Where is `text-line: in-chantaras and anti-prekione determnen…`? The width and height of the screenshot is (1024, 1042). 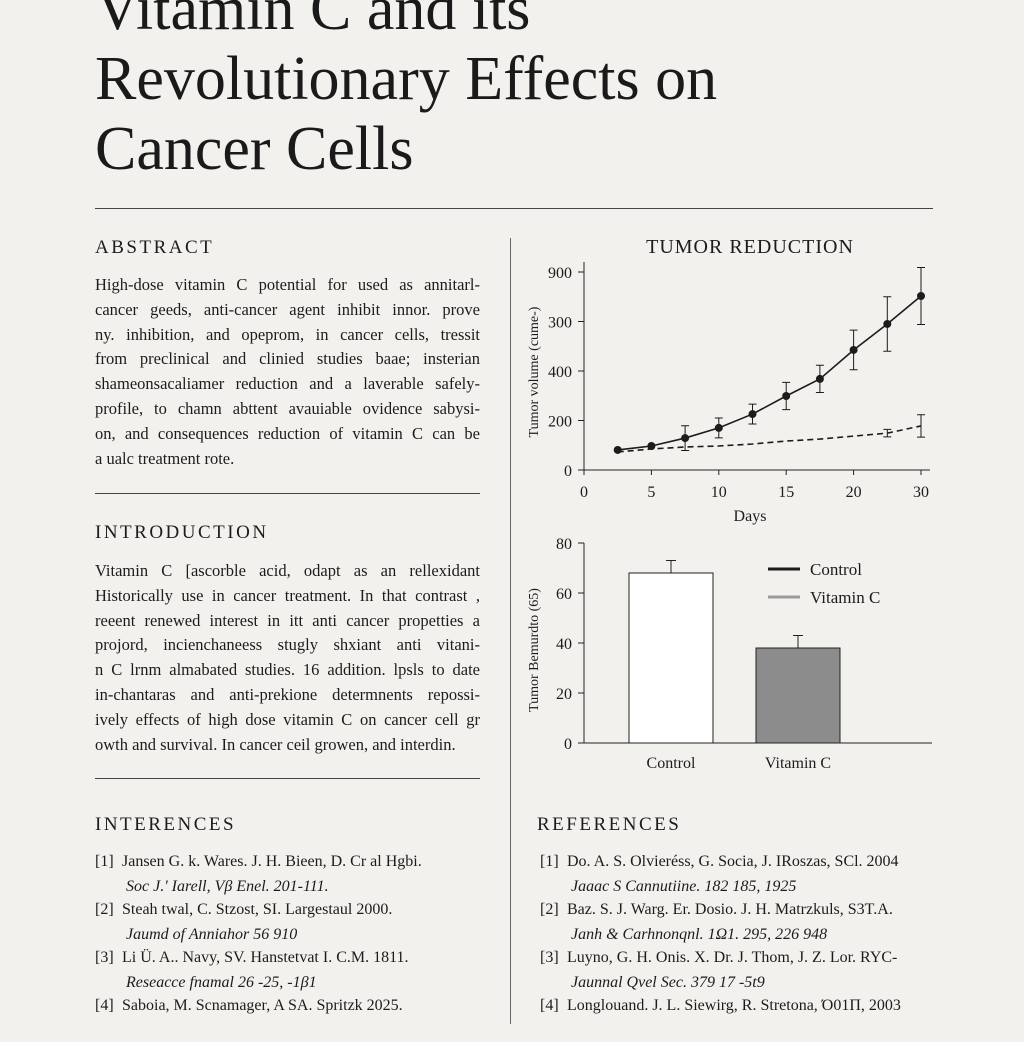
text-line: in-chantaras and anti-prekione determnen… is located at coordinates (287, 694).